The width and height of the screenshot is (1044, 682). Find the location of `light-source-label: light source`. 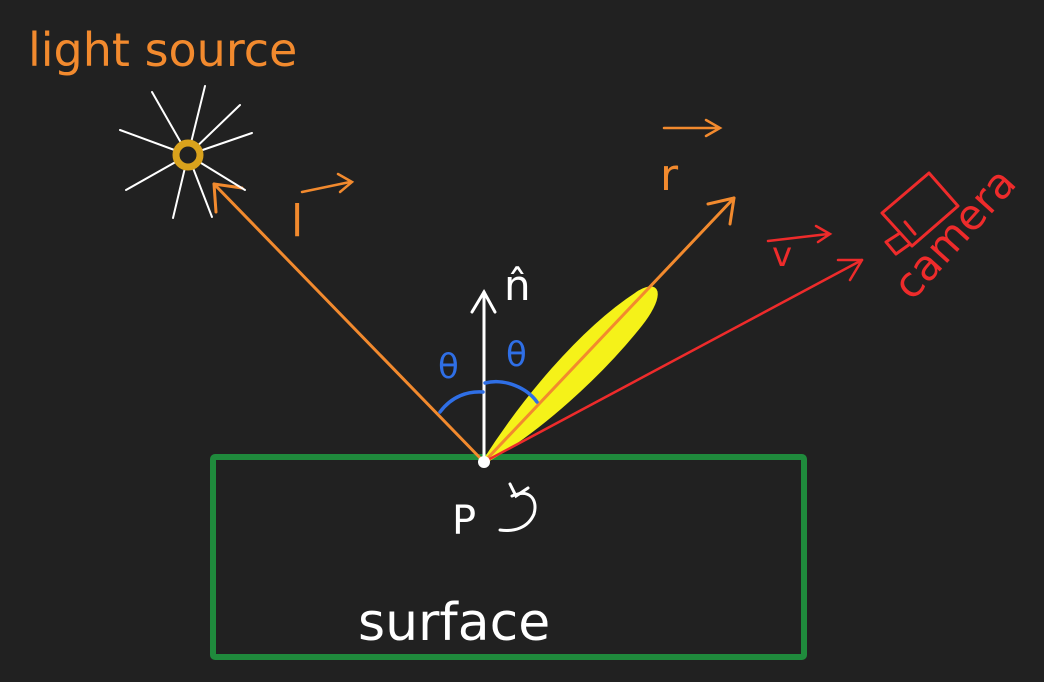

light-source-label: light source is located at coordinates (162, 50).